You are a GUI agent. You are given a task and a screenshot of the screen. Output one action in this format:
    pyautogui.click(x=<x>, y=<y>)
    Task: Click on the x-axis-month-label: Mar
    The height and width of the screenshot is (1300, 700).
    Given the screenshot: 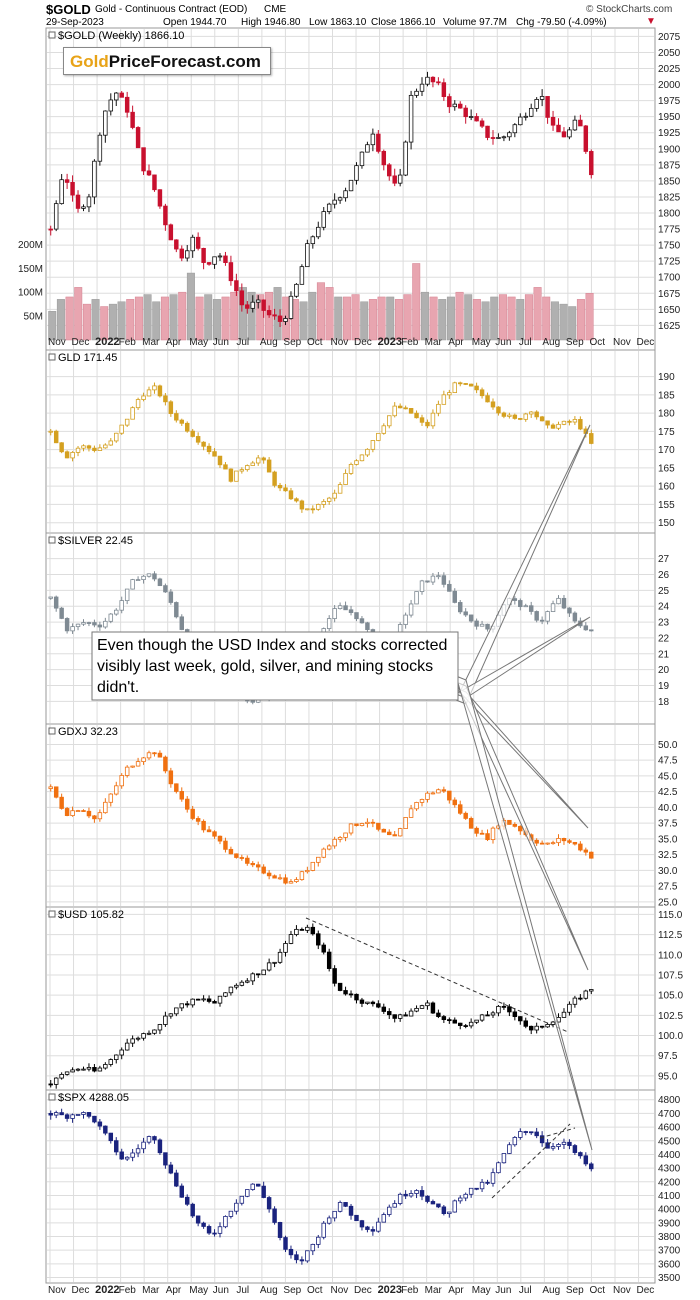 What is the action you would take?
    pyautogui.click(x=434, y=342)
    